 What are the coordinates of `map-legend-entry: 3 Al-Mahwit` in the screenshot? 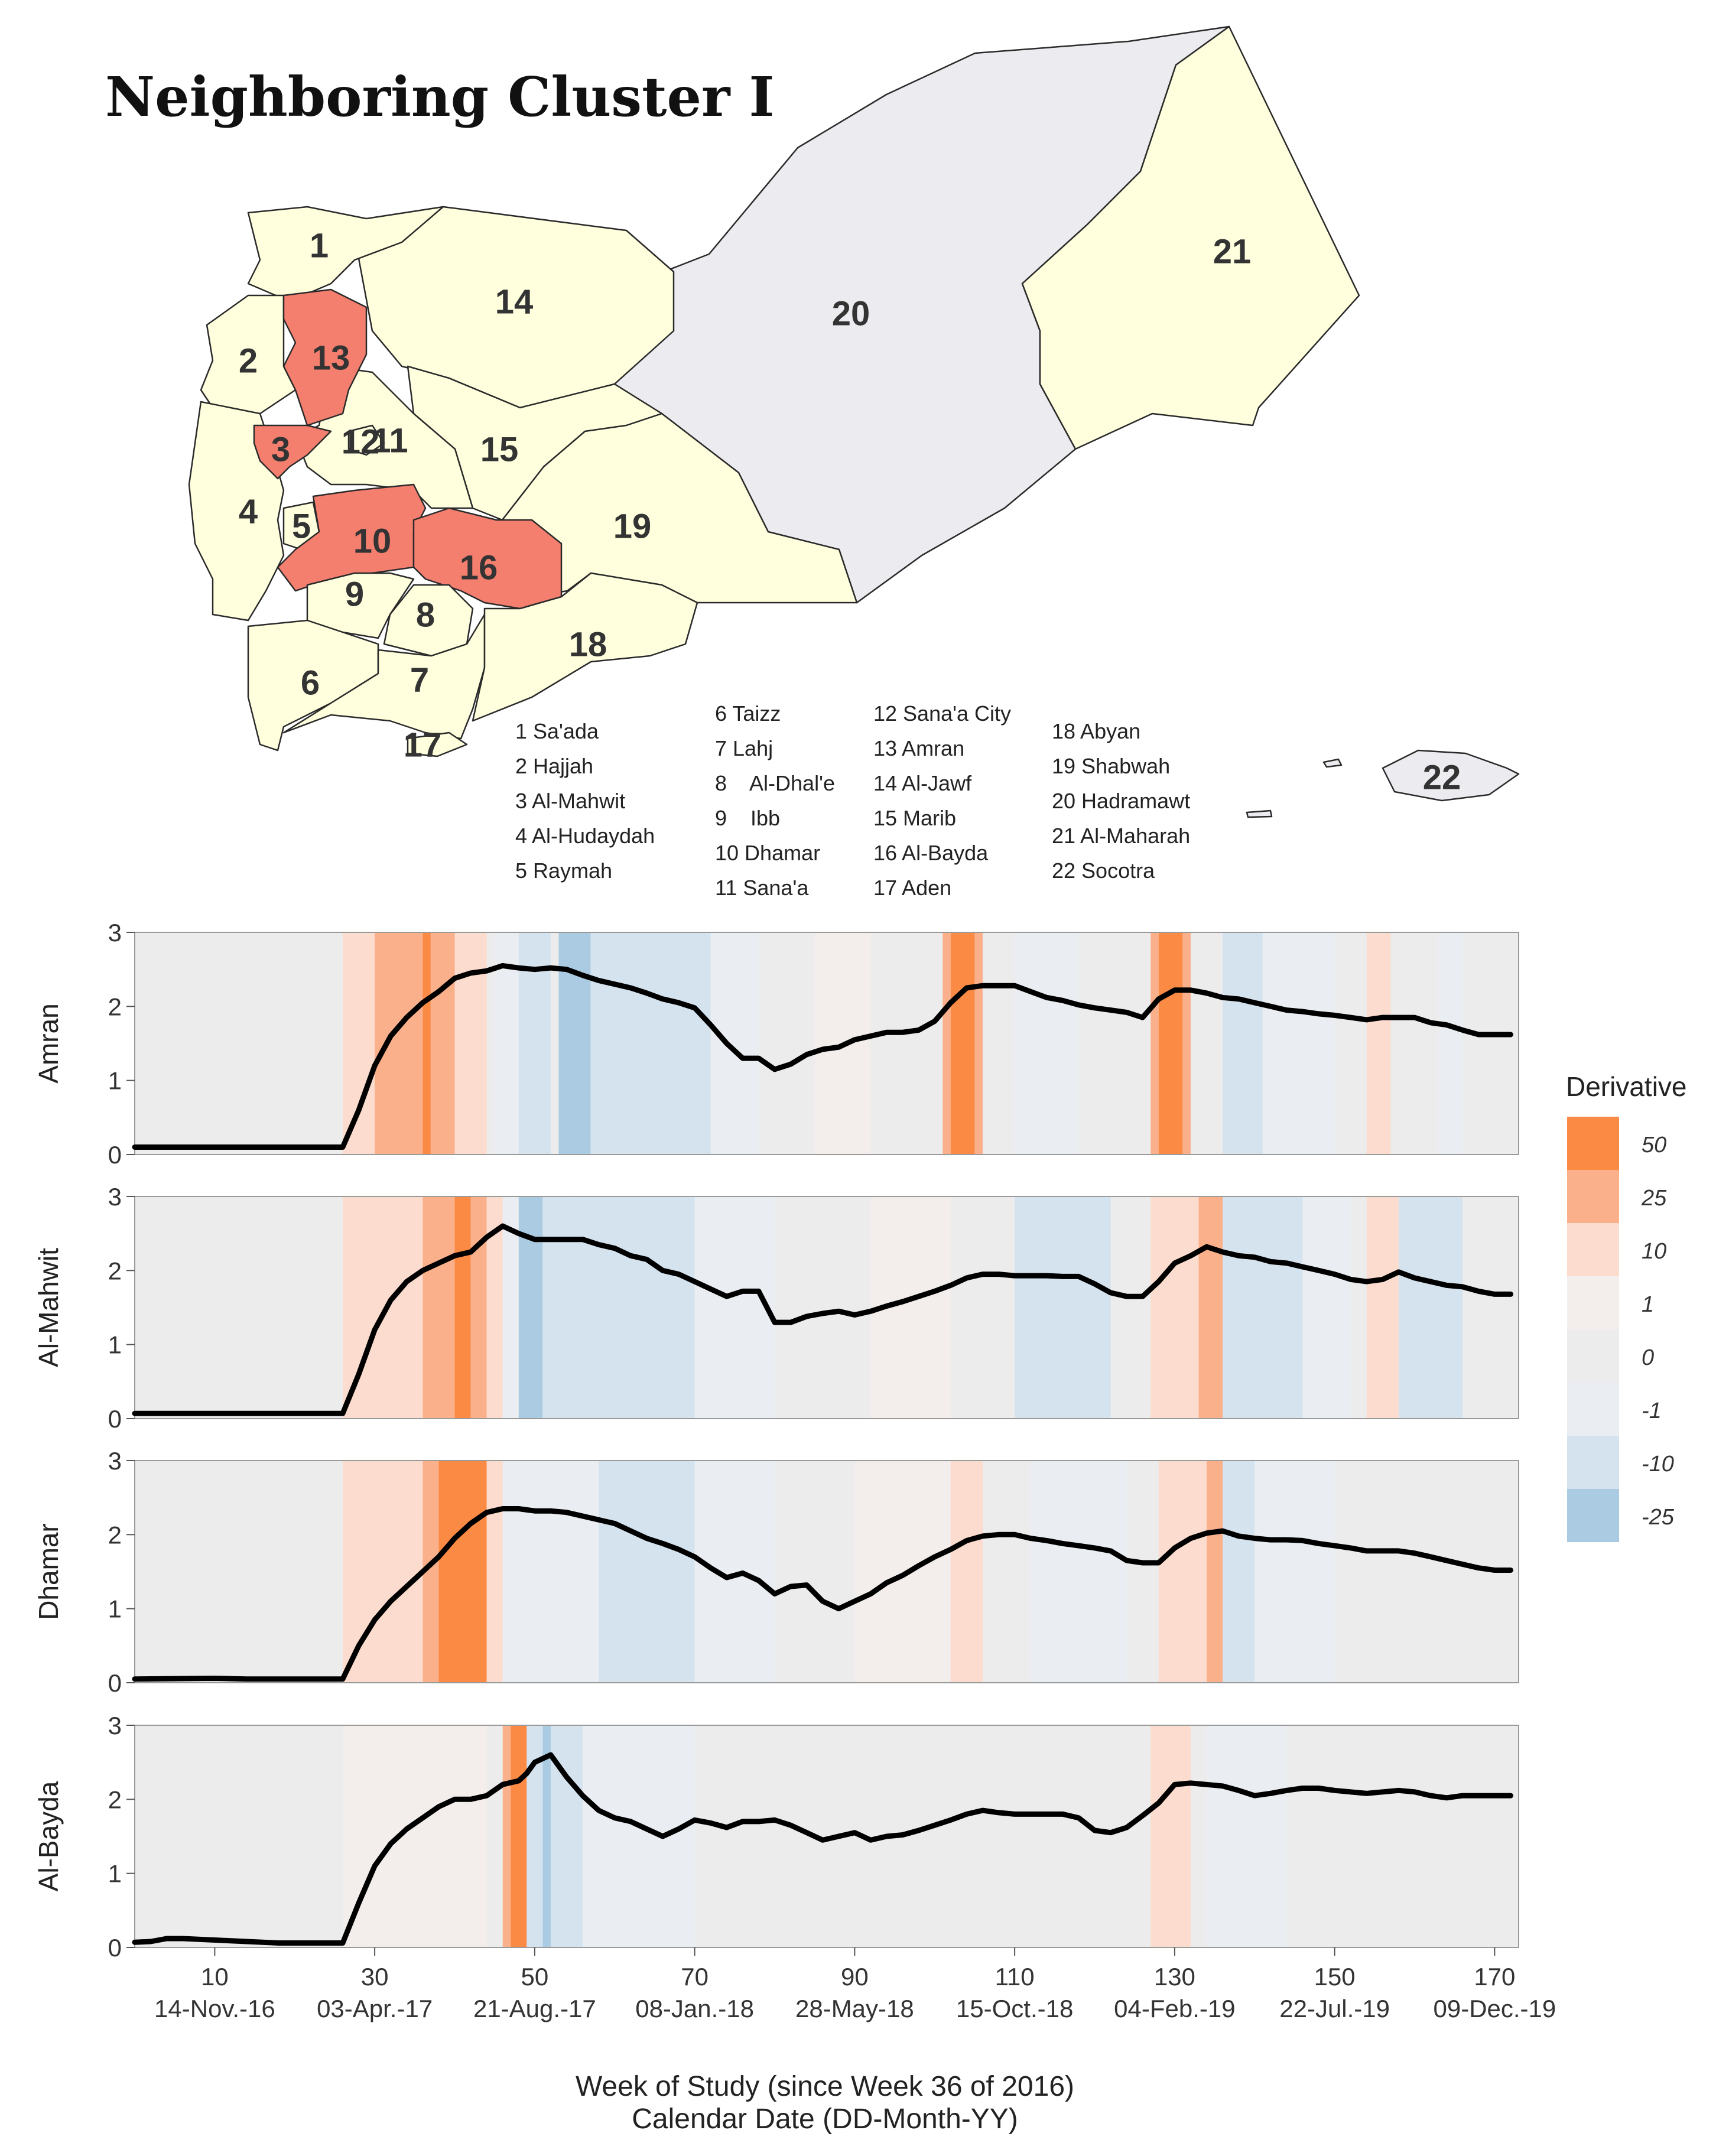 It's located at (570, 801).